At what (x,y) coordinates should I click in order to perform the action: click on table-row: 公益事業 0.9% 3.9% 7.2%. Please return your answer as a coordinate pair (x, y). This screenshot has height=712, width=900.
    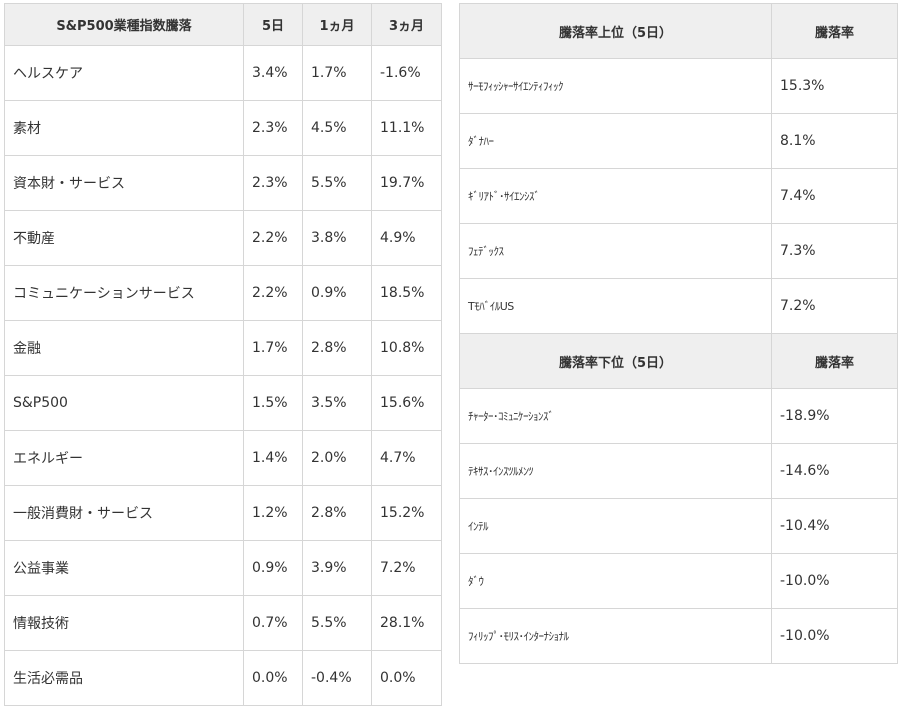
    Looking at the image, I should click on (223, 568).